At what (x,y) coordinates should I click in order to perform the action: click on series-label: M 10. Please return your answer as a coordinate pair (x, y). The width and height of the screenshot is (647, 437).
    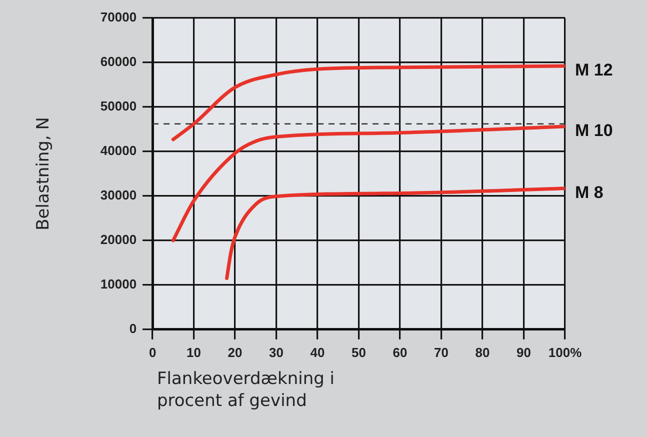
    Looking at the image, I should click on (594, 130).